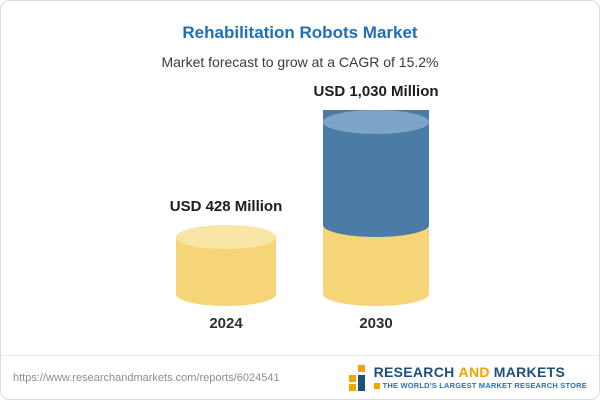 The width and height of the screenshot is (600, 400). I want to click on bar-group-2024: USD 428 Million 2024, so click(226, 265).